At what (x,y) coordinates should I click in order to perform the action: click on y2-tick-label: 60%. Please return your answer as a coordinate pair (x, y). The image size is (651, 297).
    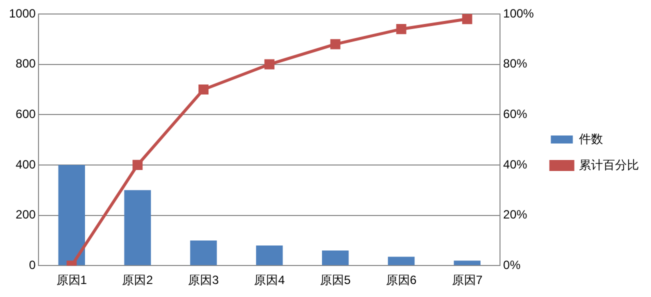
    Looking at the image, I should click on (515, 113).